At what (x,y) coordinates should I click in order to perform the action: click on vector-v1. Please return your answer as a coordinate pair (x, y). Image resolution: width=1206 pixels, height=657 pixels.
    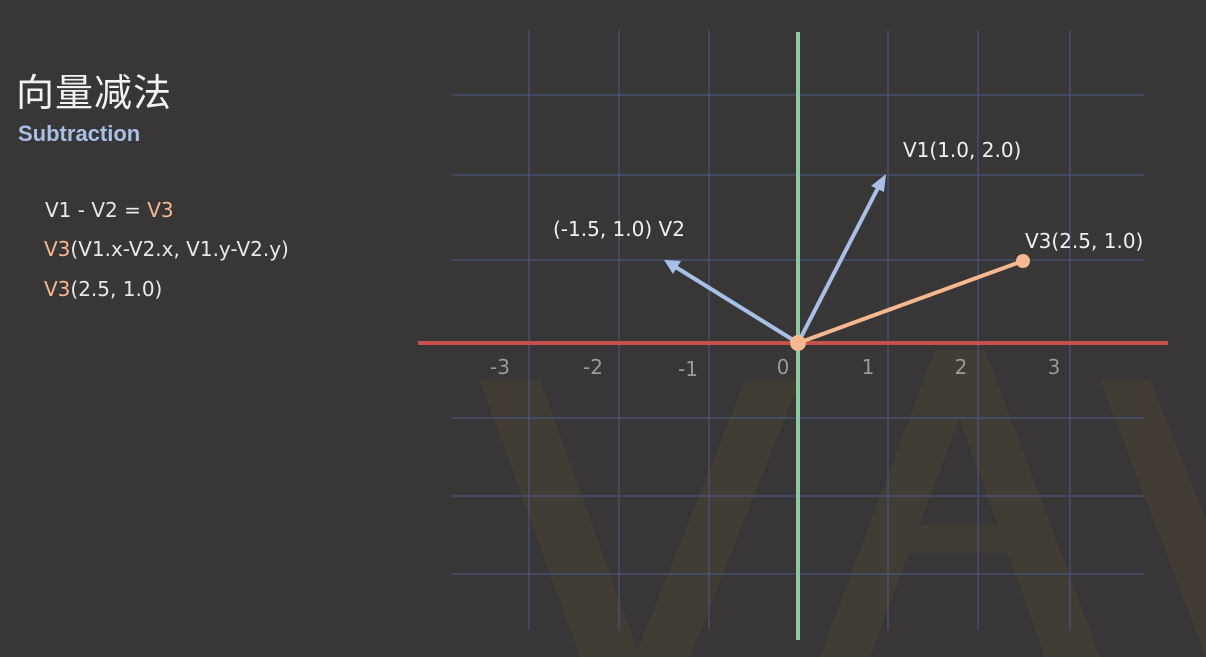
    Looking at the image, I should click on (841, 259).